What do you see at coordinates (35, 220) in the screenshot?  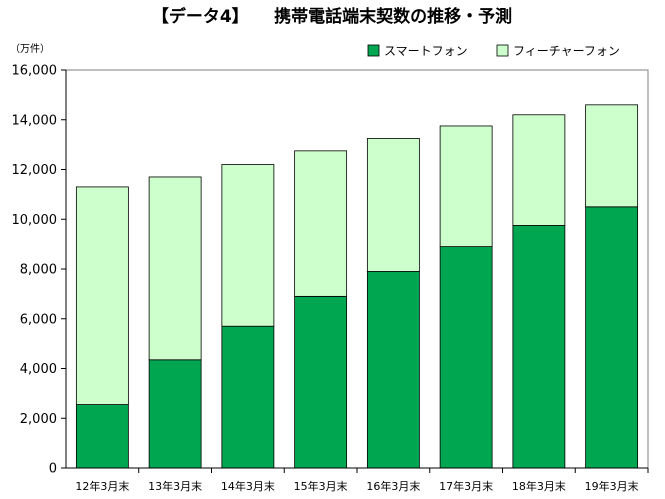 I see `y-tick-label: 10,000` at bounding box center [35, 220].